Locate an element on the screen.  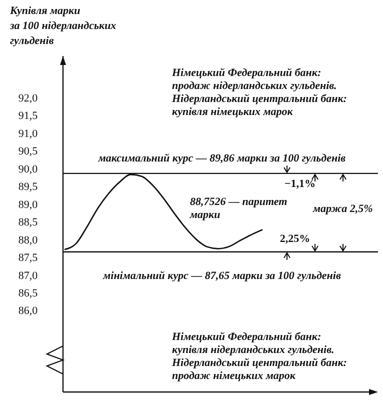
ref-line-label: максимальний курс — 89,86 марки за 100 гульденів is located at coordinates (221, 158).